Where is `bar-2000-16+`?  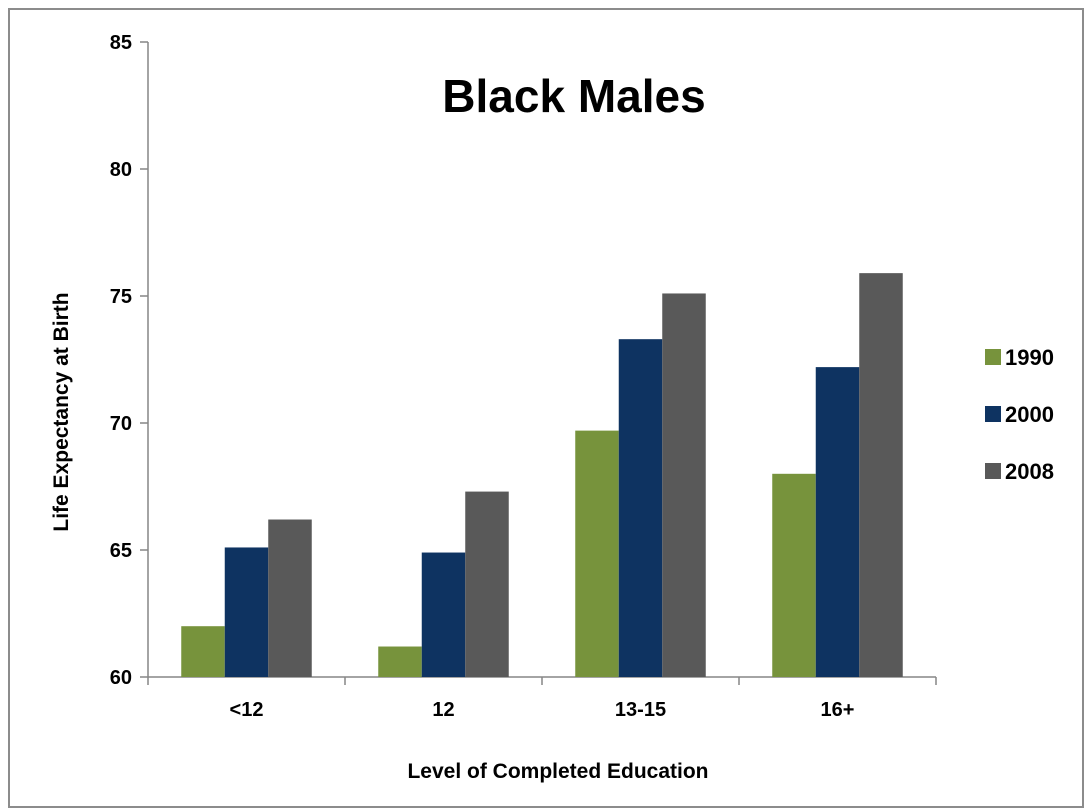
bar-2000-16+ is located at coordinates (837, 522).